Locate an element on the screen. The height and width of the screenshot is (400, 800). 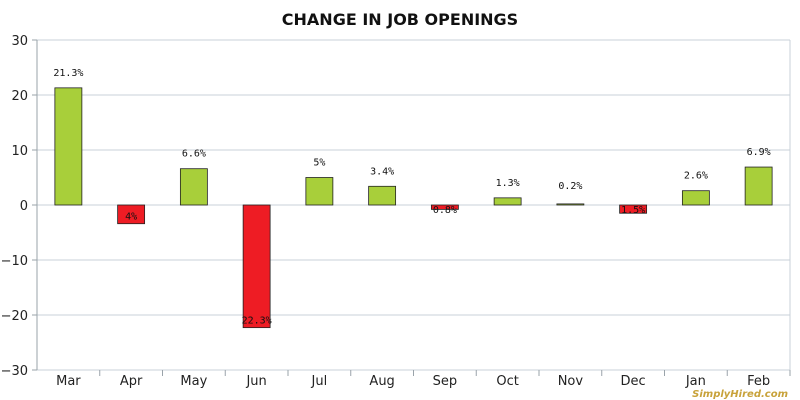
watermark-logo: SimplyHired.com is located at coordinates (740, 394).